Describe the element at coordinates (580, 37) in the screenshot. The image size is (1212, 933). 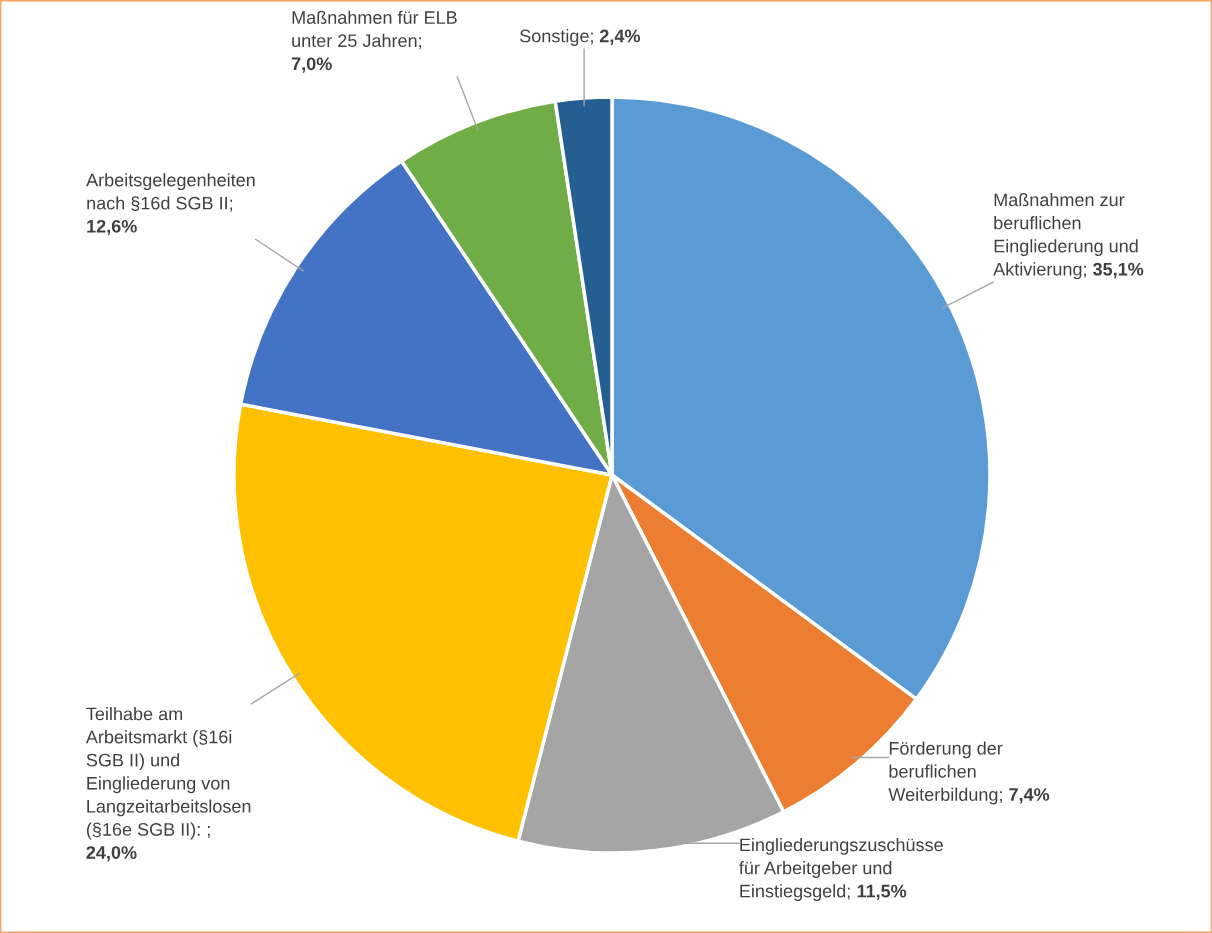
I see `slice-label: Sonstige; 2,4%` at that location.